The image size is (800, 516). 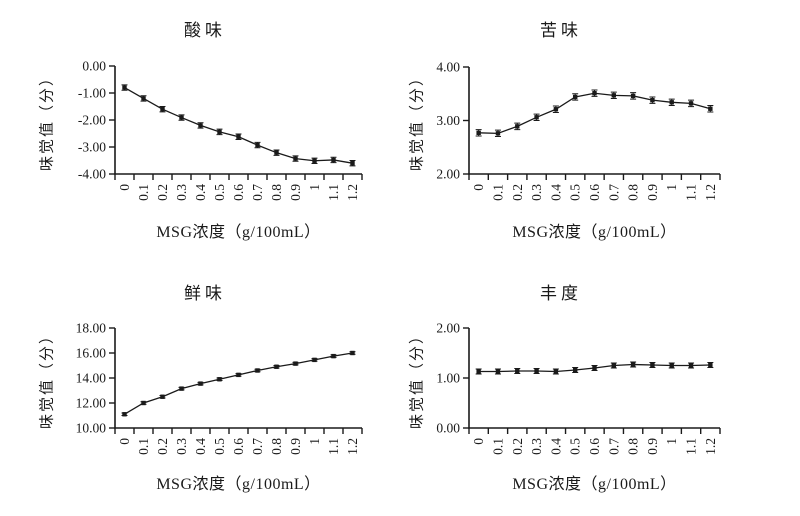 What do you see at coordinates (91, 403) in the screenshot?
I see `svg-text: 12.00` at bounding box center [91, 403].